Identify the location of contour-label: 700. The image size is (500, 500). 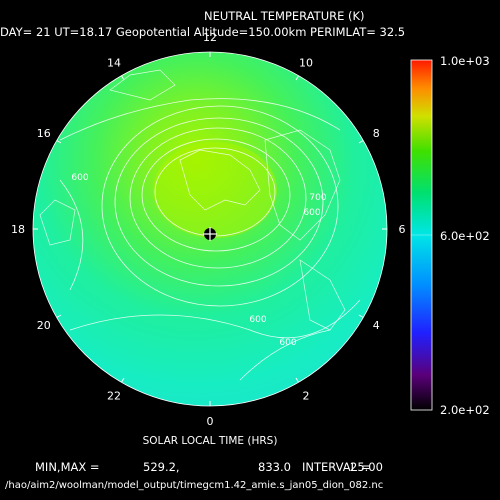
(317, 198).